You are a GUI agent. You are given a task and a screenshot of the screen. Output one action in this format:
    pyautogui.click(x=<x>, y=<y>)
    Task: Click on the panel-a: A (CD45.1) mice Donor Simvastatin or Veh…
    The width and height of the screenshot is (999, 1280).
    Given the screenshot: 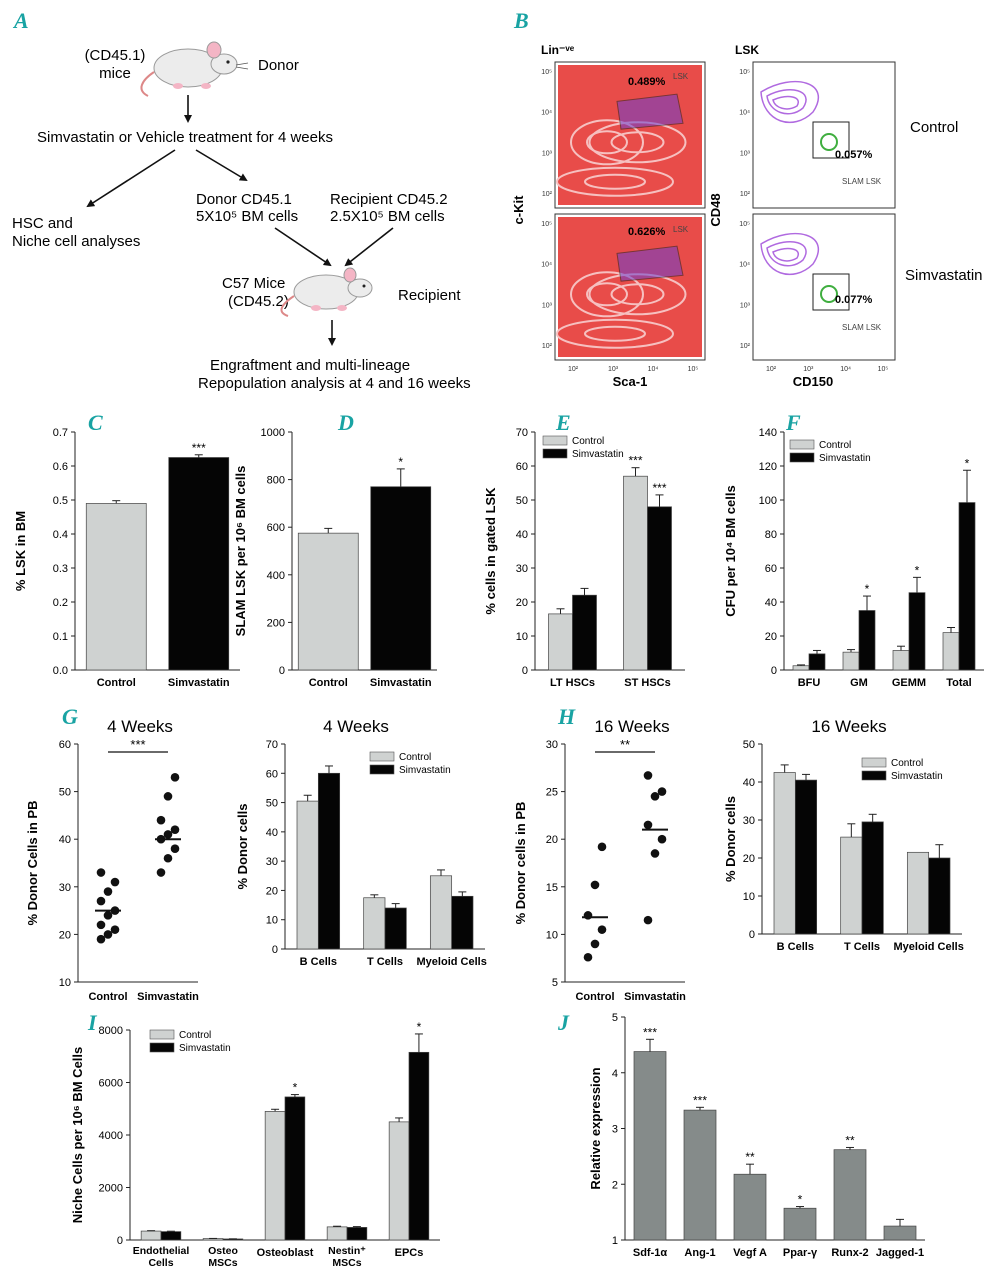 What is the action you would take?
    pyautogui.click(x=241, y=200)
    